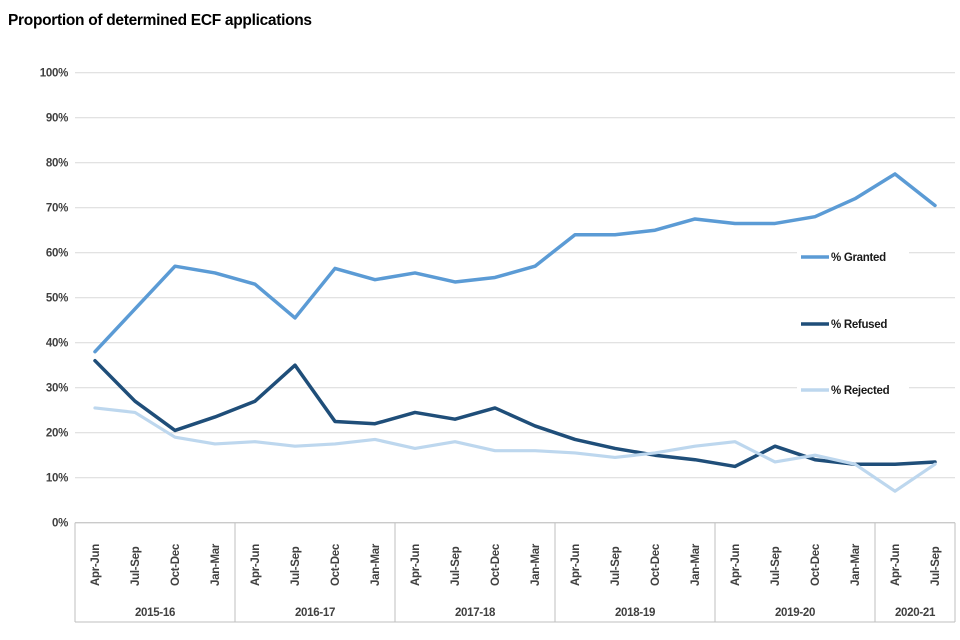  What do you see at coordinates (57, 254) in the screenshot?
I see `y-axis-label: 60%` at bounding box center [57, 254].